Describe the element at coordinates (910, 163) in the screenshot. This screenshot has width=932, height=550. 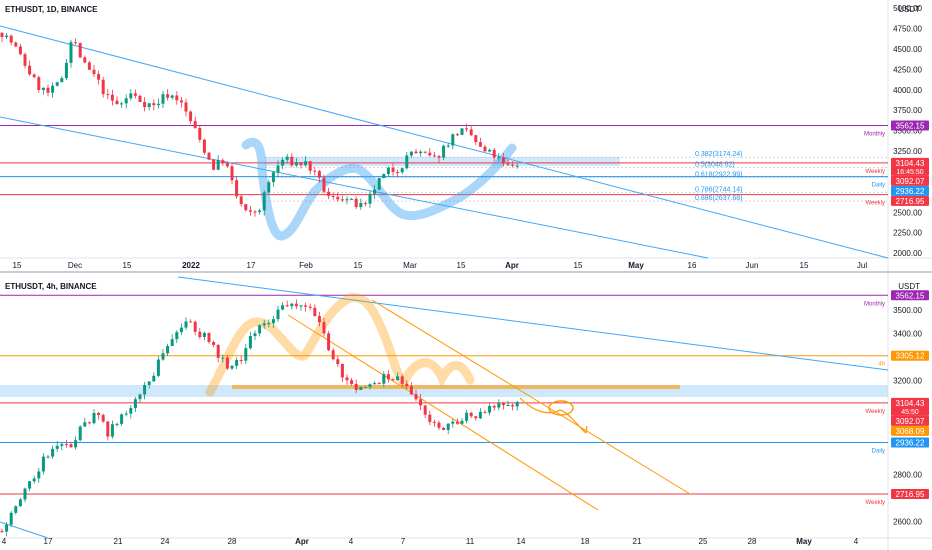
I see `price-label-text: 3104.43` at that location.